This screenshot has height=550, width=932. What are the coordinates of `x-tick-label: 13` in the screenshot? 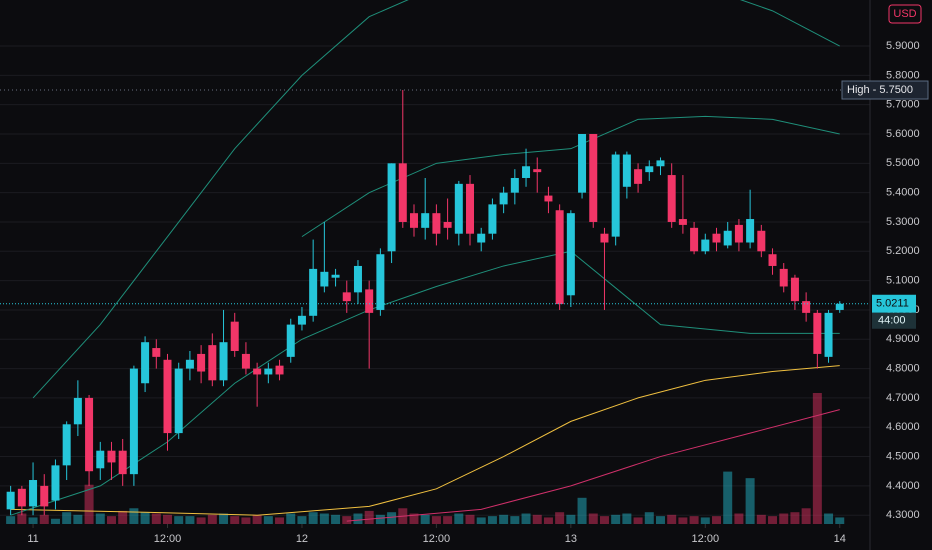 It's located at (571, 539).